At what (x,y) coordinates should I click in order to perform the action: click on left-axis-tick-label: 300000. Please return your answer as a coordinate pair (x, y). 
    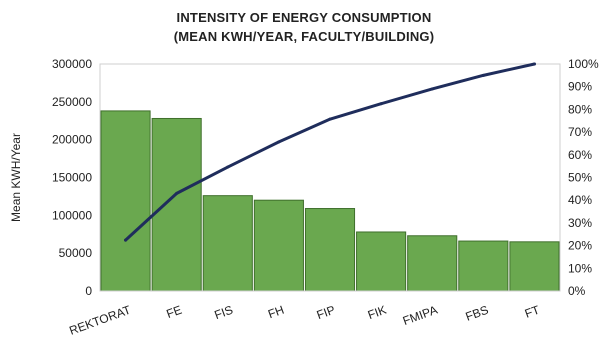
    Looking at the image, I should click on (72, 64).